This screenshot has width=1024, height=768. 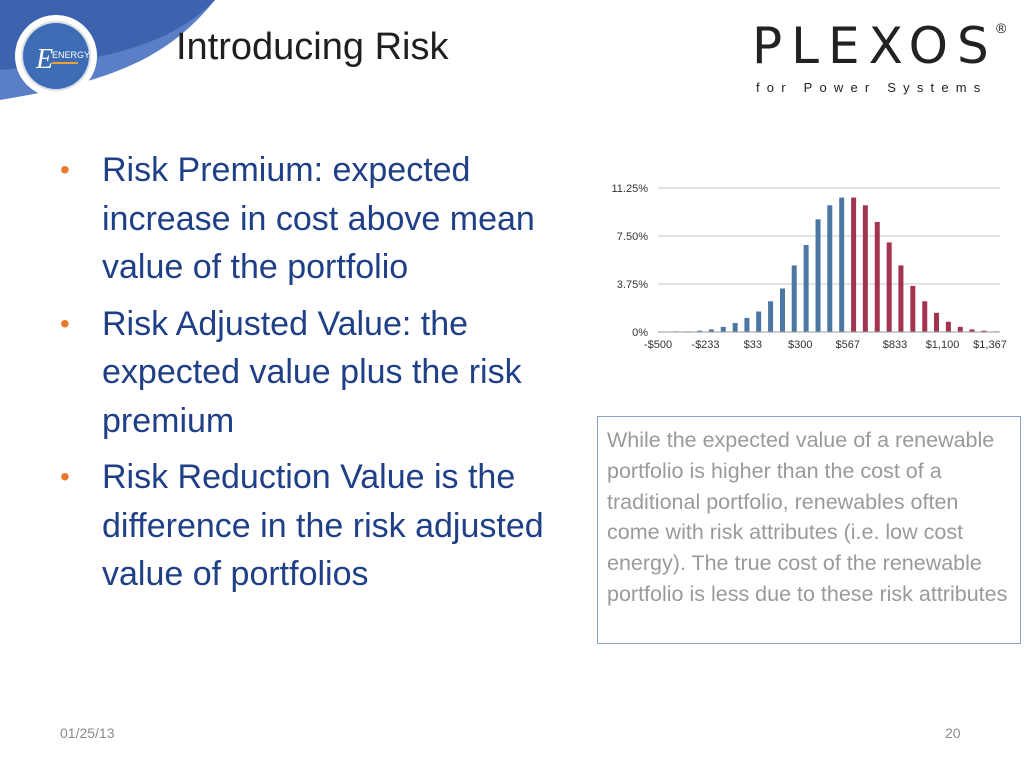 I want to click on y-tick-label: 11.25%, so click(x=630, y=189).